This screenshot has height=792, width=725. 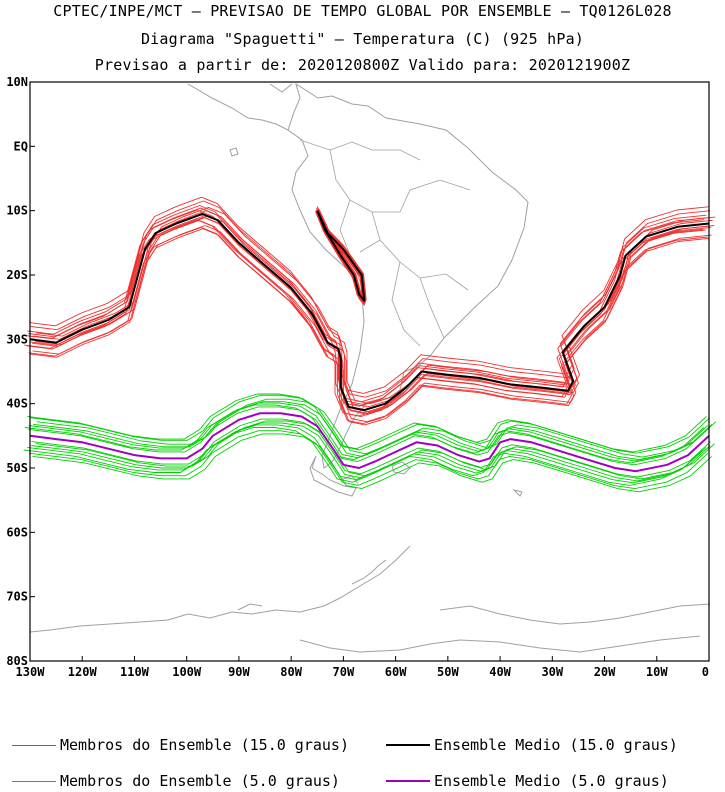 I want to click on lat-tick-label: 60S, so click(x=17, y=532).